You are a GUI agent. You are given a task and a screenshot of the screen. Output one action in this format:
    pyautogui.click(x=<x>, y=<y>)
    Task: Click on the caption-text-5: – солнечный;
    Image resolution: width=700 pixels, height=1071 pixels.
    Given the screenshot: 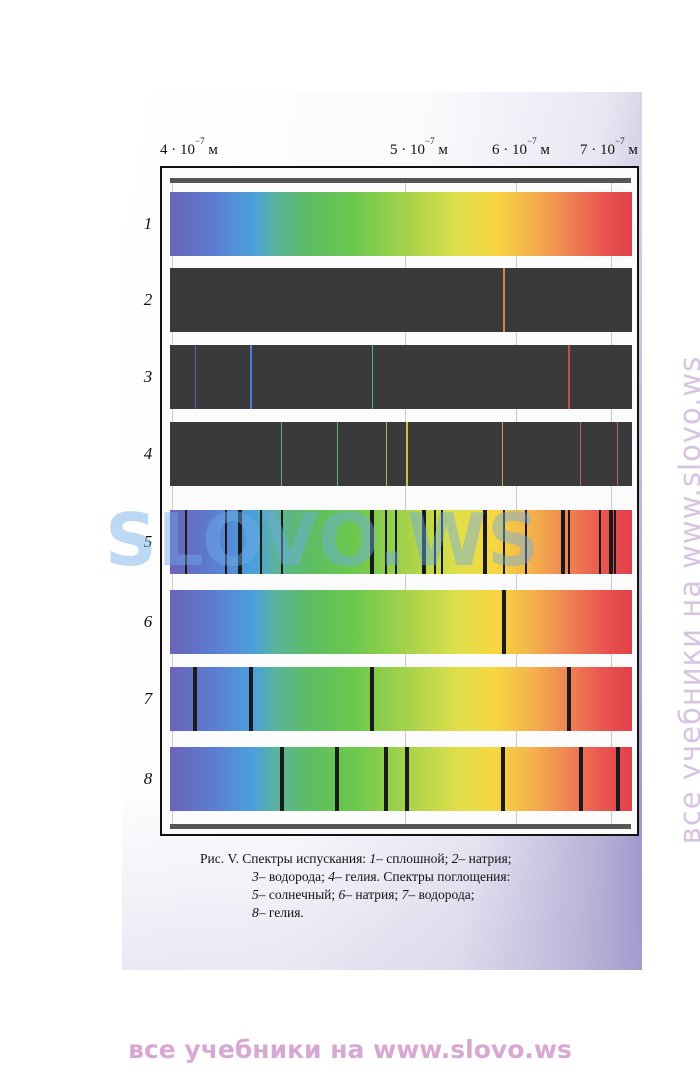 What is the action you would take?
    pyautogui.click(x=298, y=894)
    